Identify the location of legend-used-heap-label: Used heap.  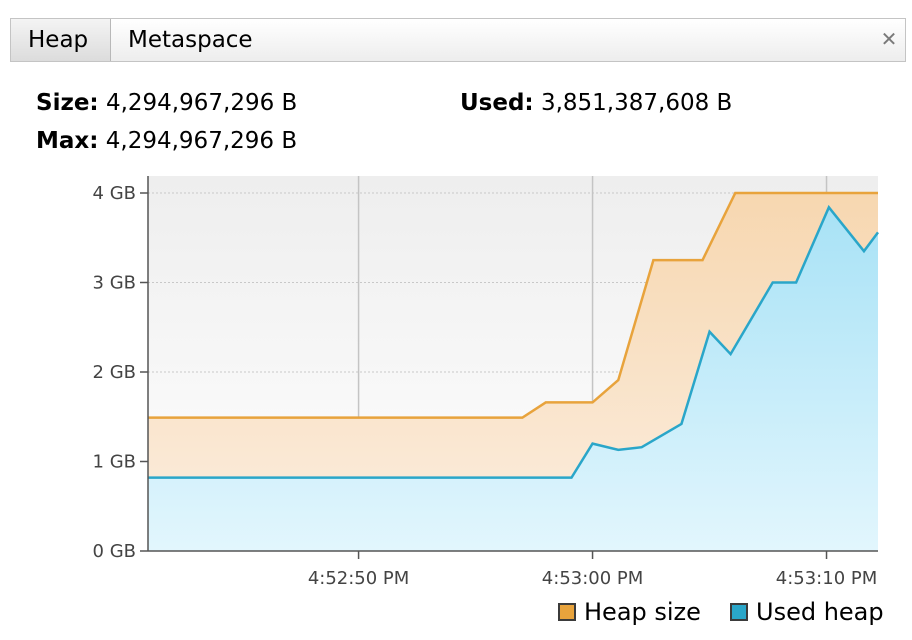
(820, 612).